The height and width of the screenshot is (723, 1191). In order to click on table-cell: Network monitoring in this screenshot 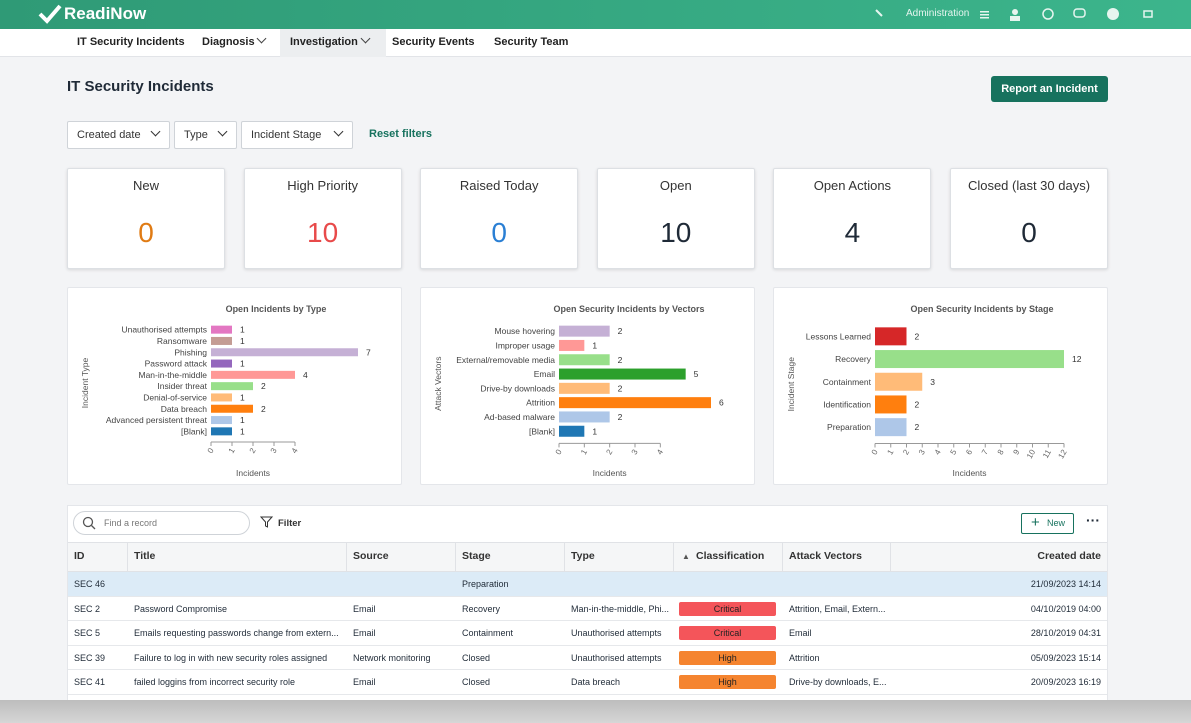, I will do `click(392, 657)`.